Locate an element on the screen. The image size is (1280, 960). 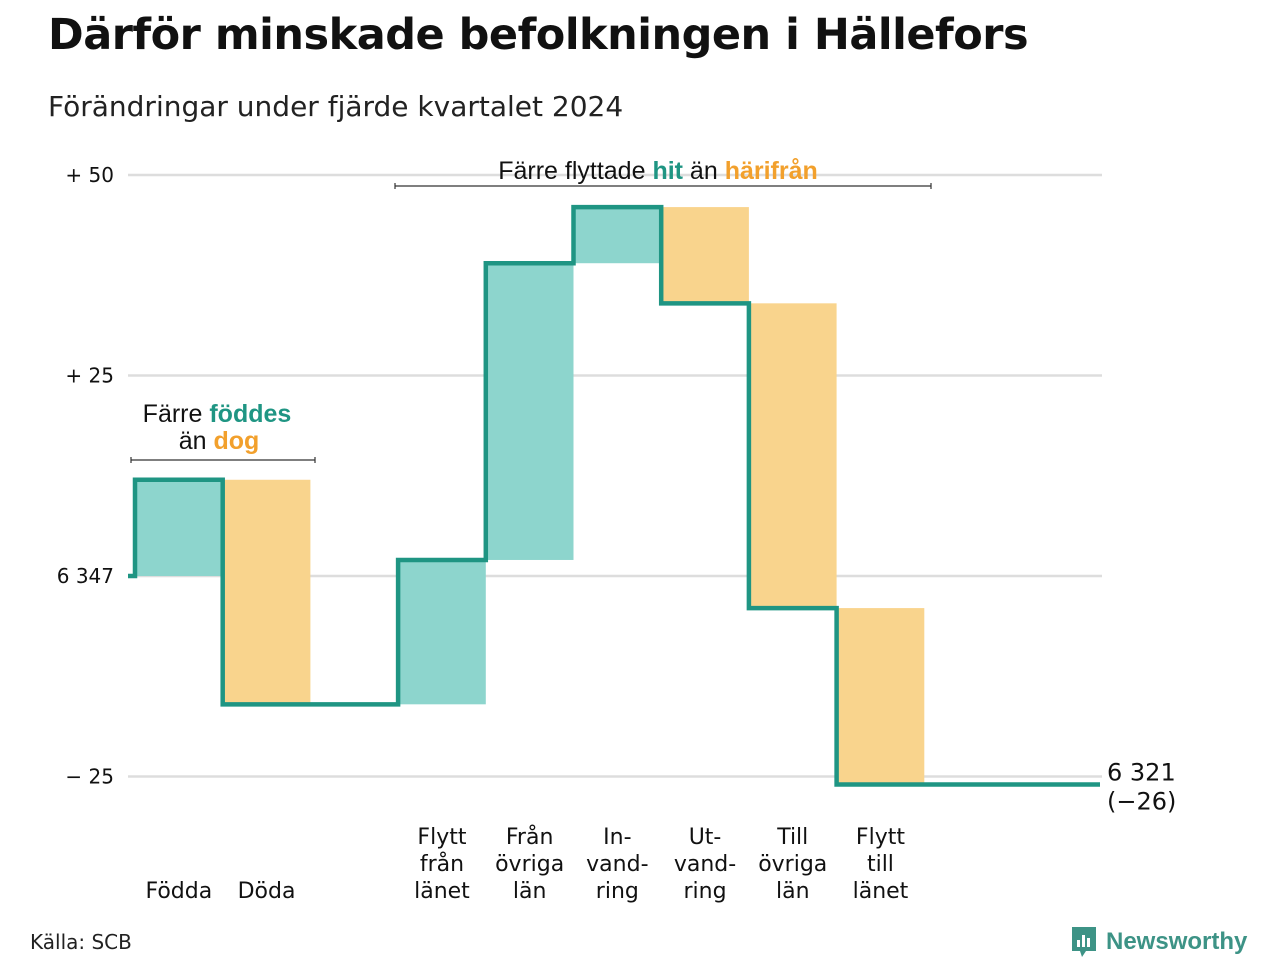
y-tick-label: + 25 is located at coordinates (89, 376).